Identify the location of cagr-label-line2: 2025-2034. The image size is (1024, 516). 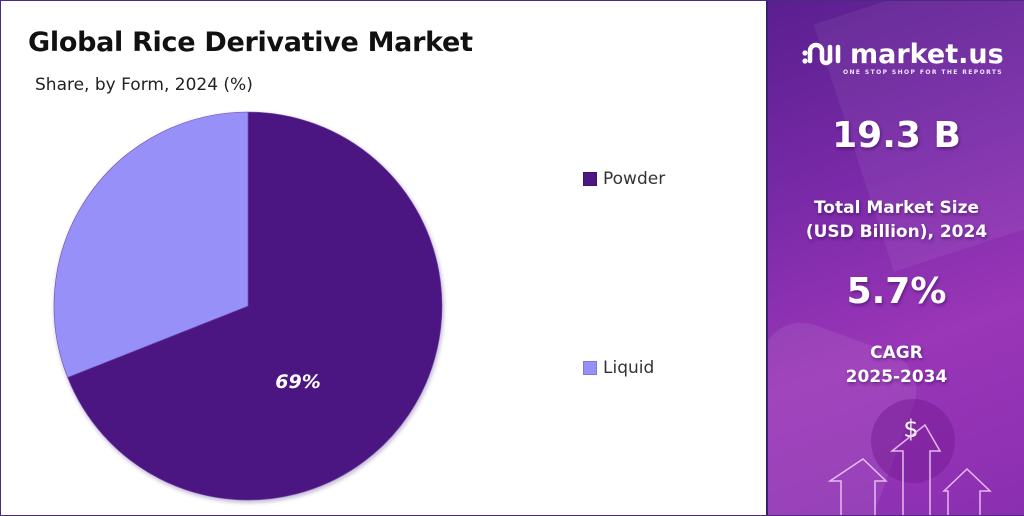
(896, 377).